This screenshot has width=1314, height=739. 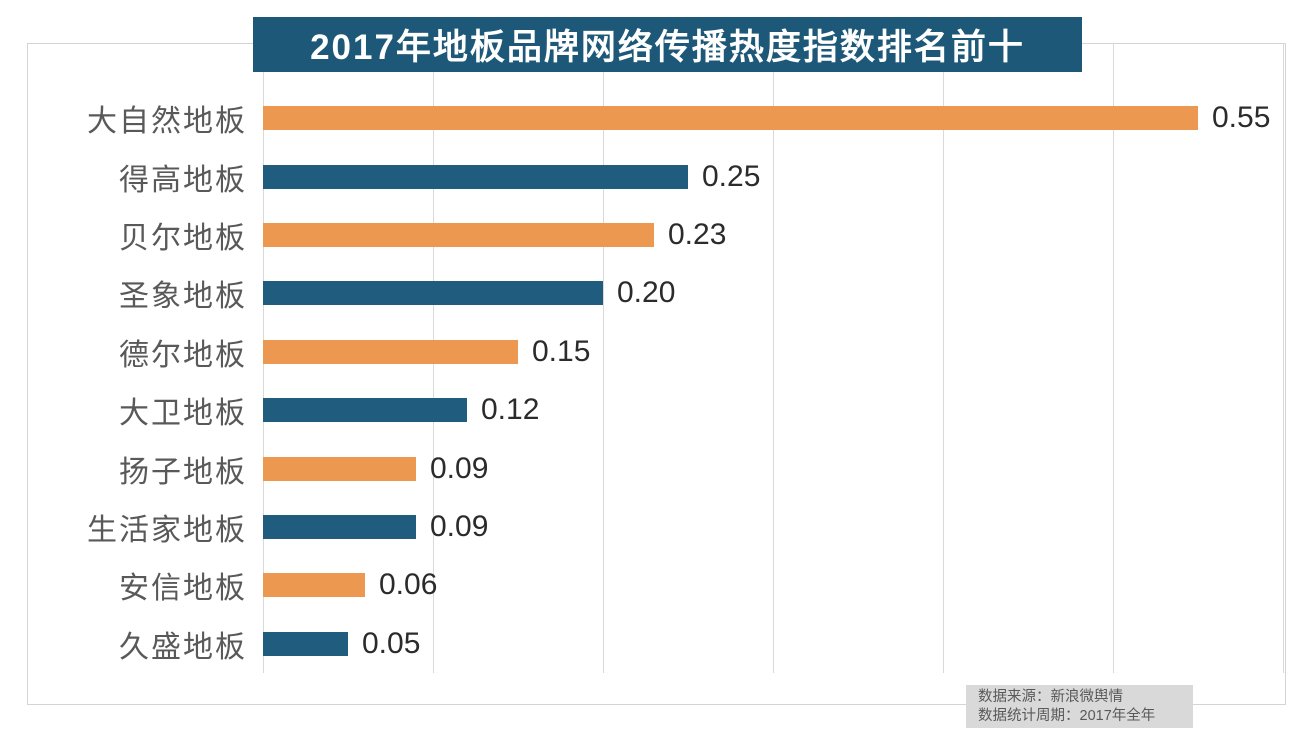 What do you see at coordinates (510, 410) in the screenshot?
I see `value-label: 0.12` at bounding box center [510, 410].